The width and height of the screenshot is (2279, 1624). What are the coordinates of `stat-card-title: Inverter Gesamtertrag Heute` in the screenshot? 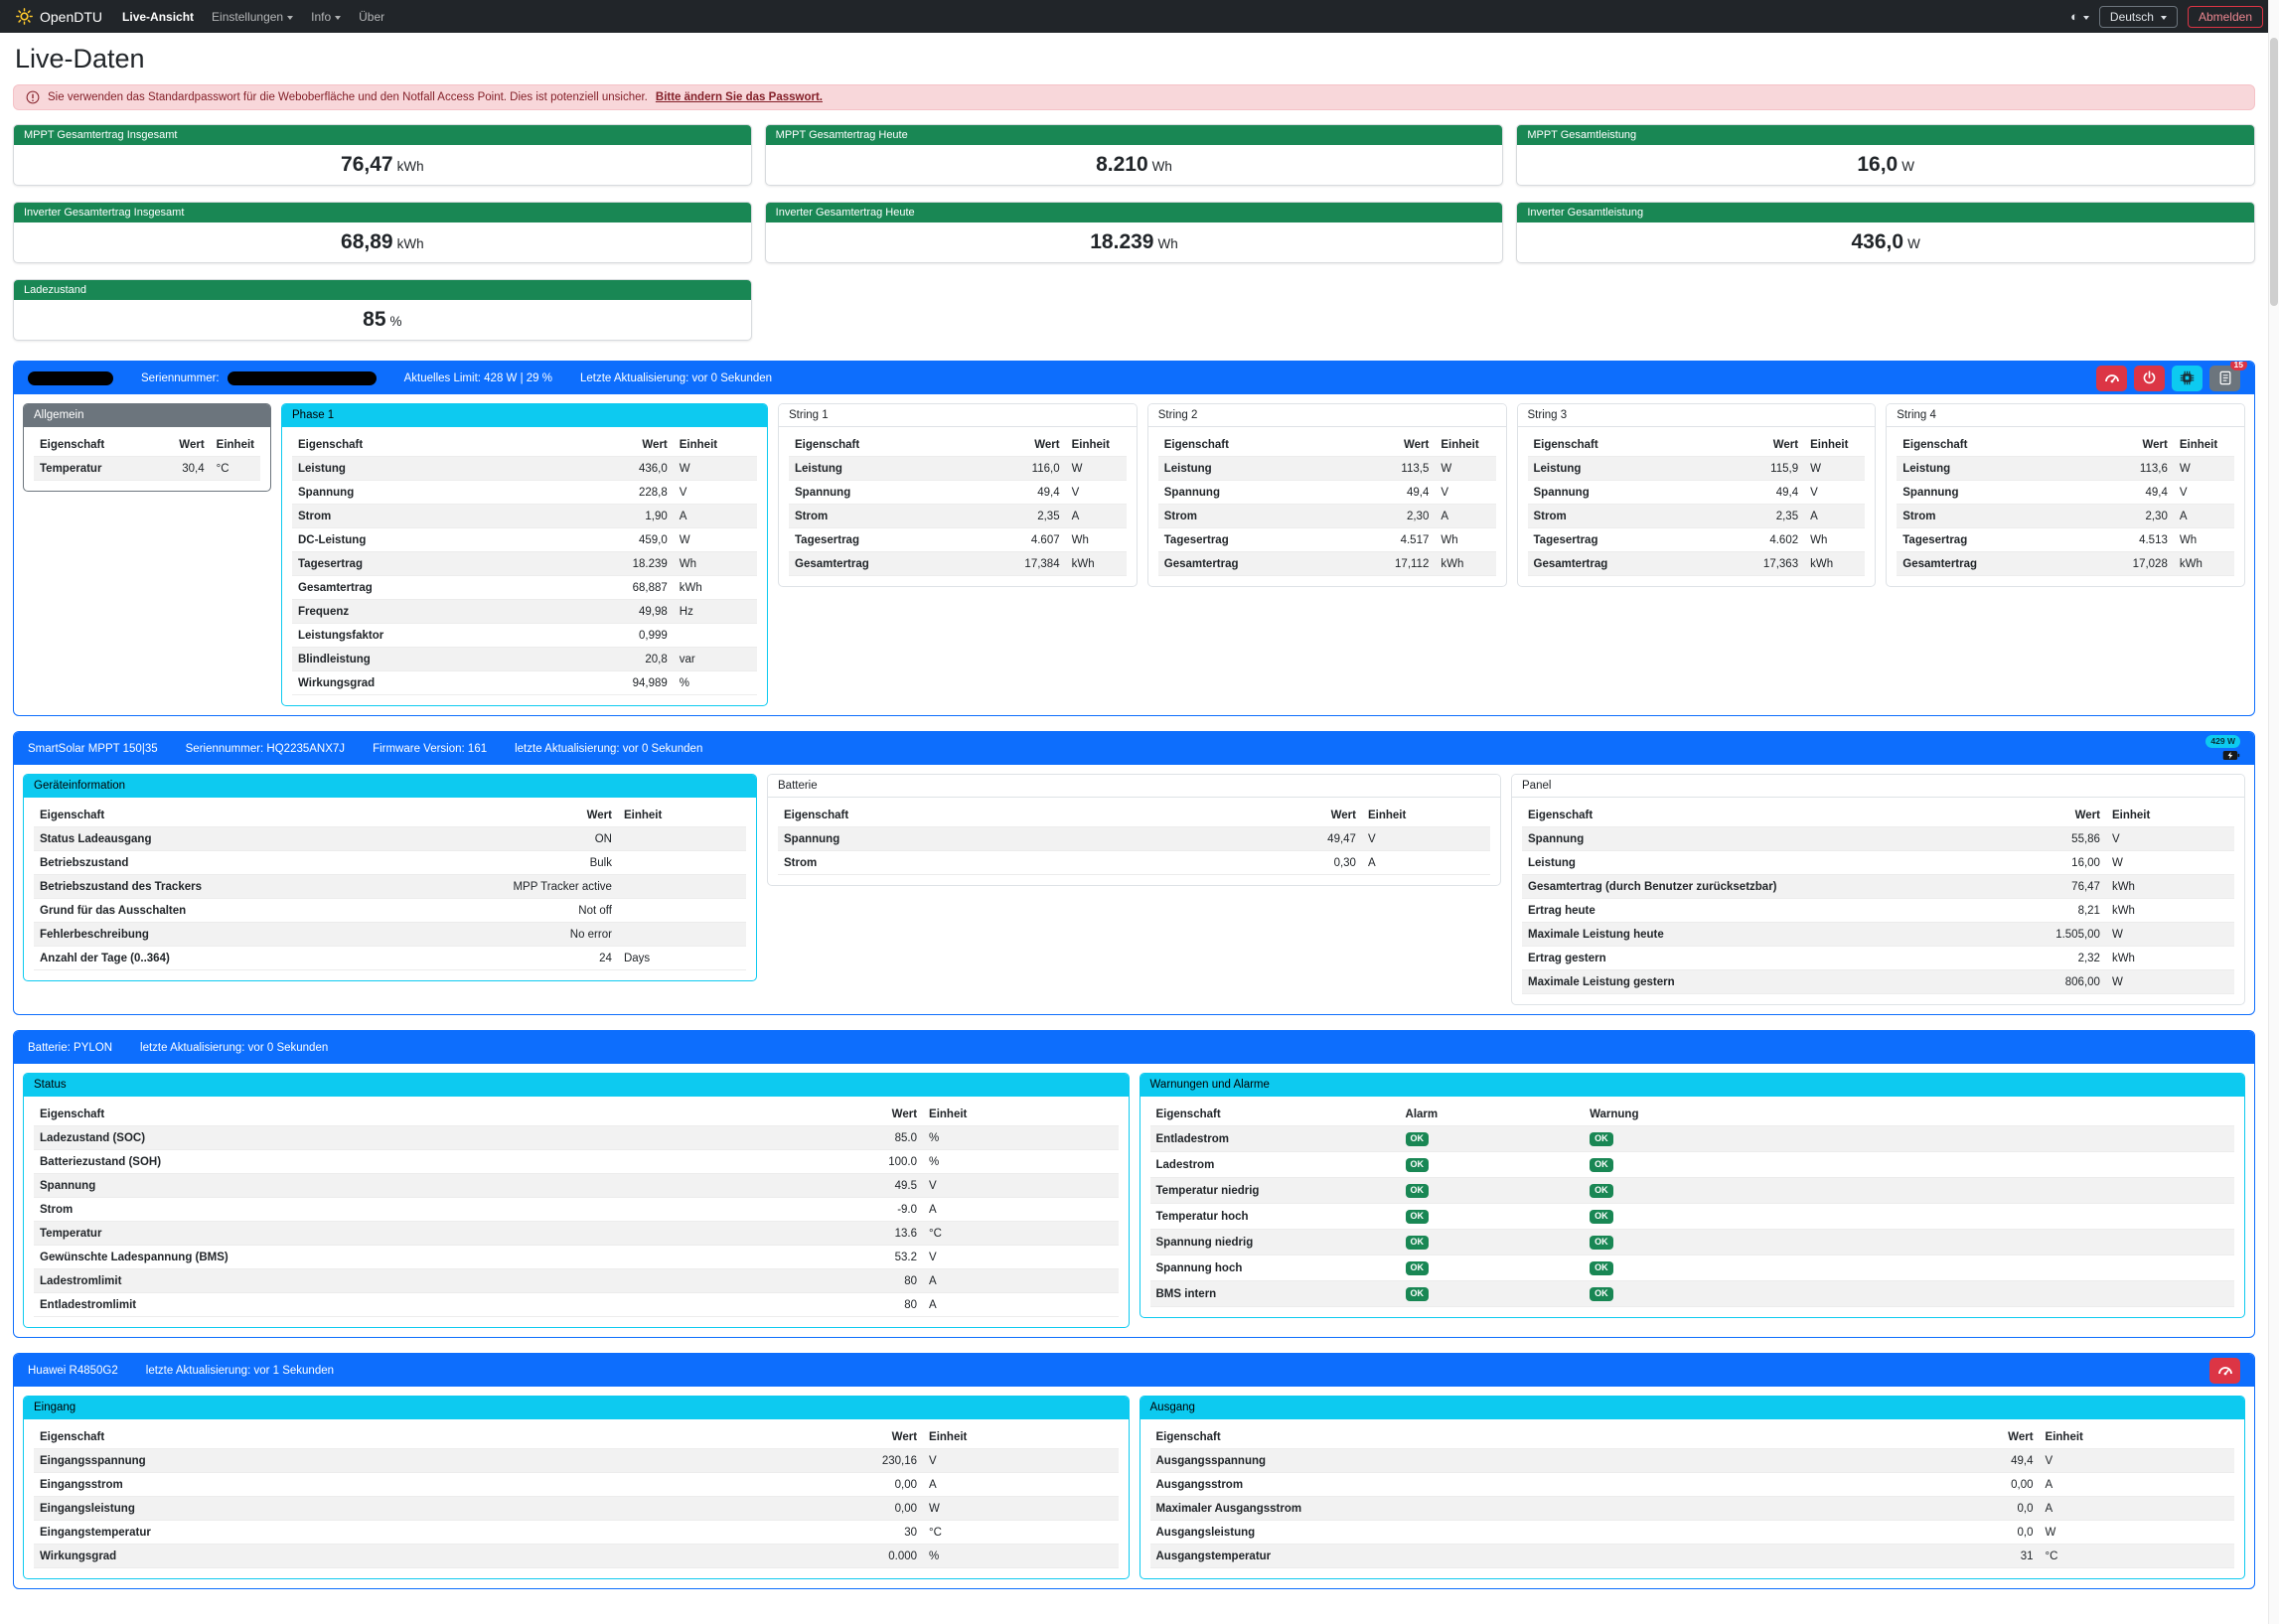 It's located at (1134, 212).